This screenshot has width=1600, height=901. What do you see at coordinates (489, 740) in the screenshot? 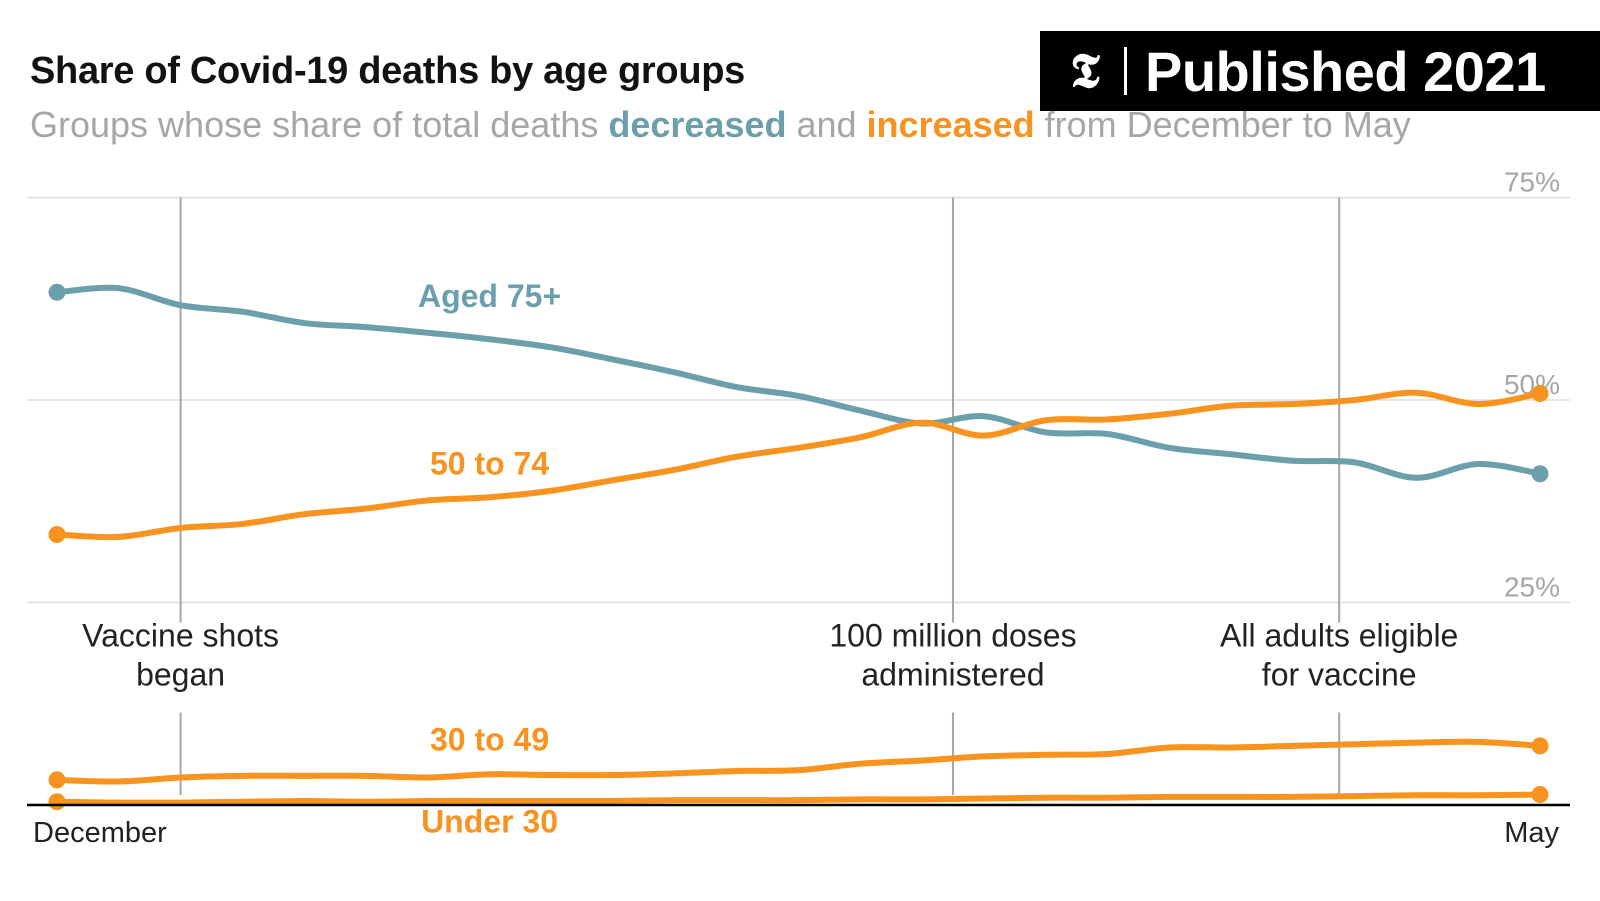
I see `series-label: 30 to 49` at bounding box center [489, 740].